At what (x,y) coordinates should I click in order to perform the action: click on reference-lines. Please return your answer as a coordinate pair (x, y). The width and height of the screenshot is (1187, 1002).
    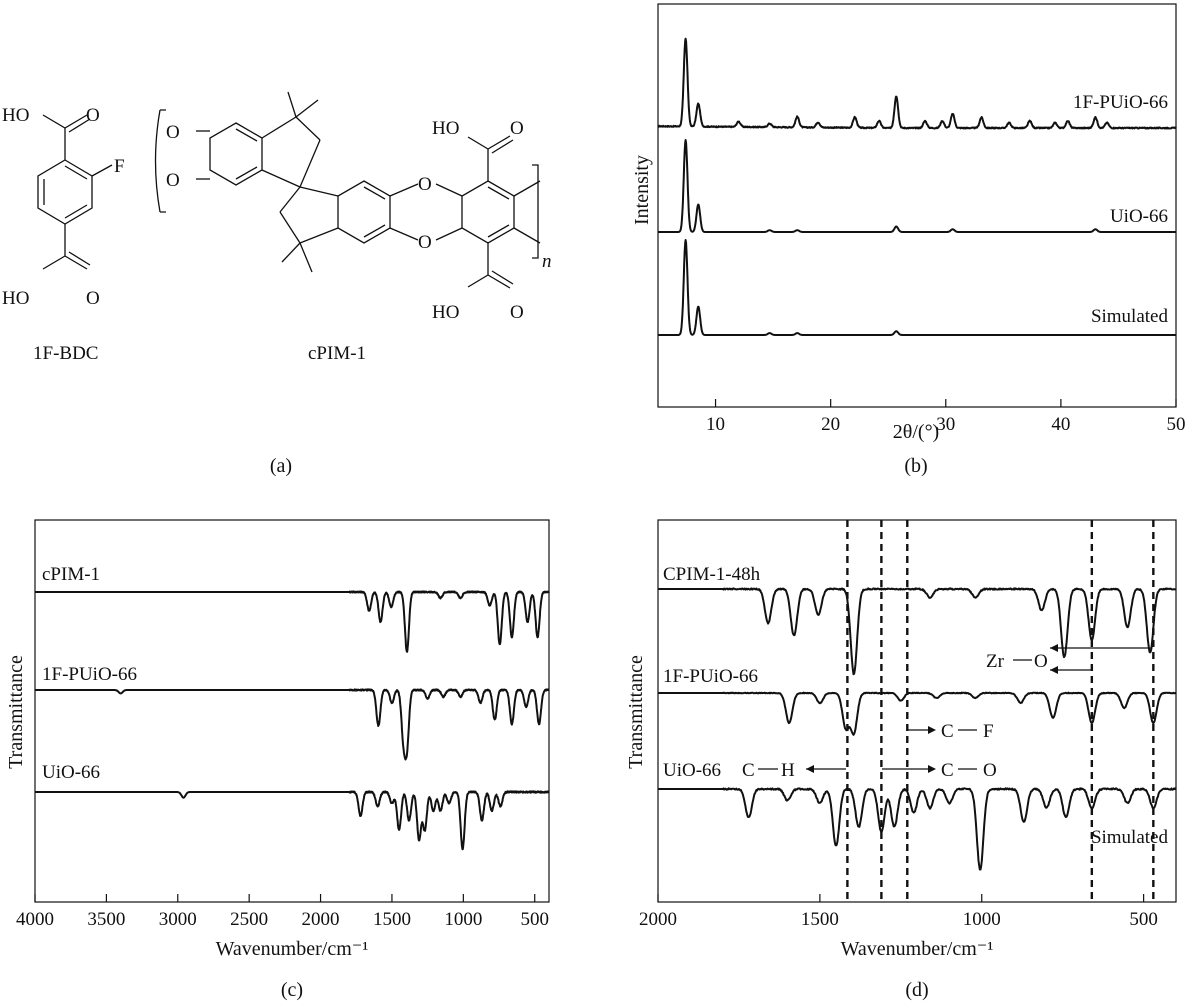
    Looking at the image, I should click on (1000, 711).